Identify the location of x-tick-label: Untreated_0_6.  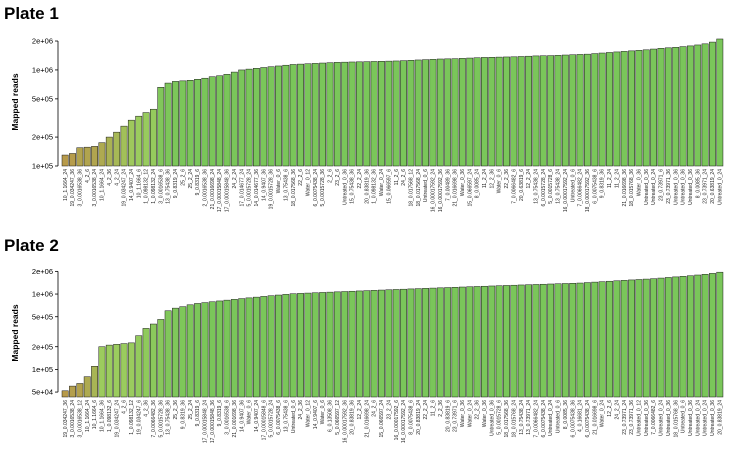
(684, 416).